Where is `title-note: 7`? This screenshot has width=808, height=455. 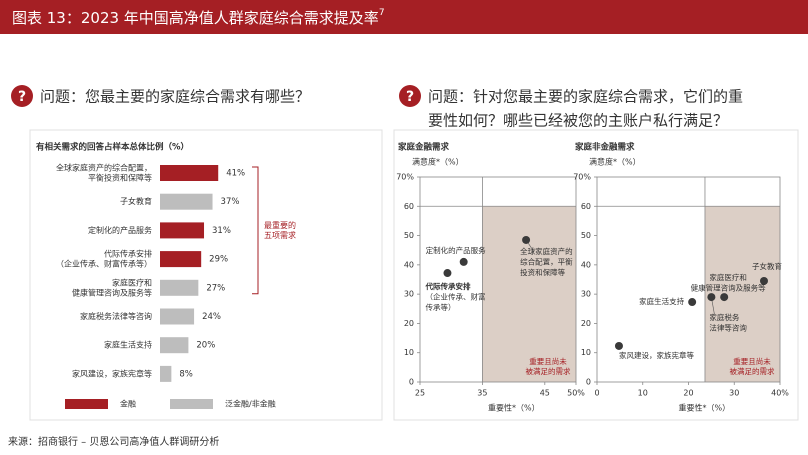
title-note: 7 is located at coordinates (382, 13).